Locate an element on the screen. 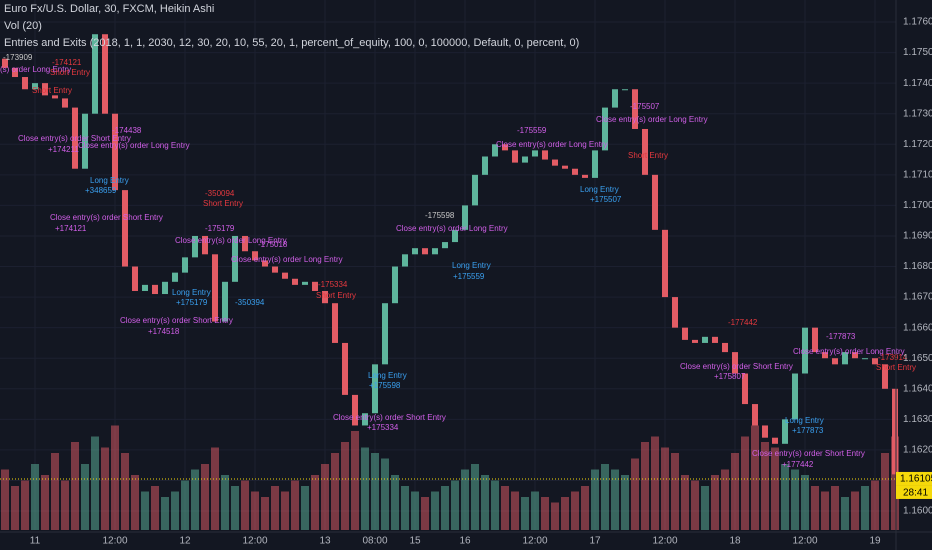  trade-annotation: +175559 is located at coordinates (469, 276).